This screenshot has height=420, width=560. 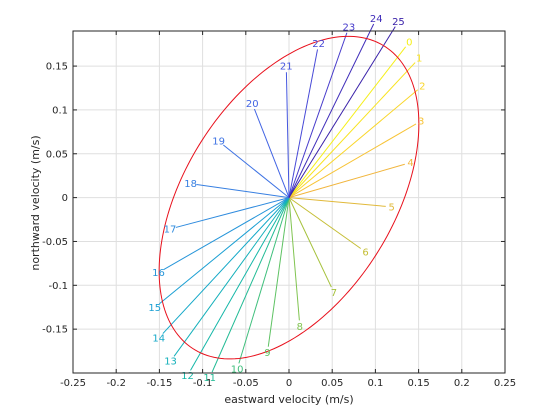 I want to click on x-tick-label: 0.2, so click(x=462, y=383).